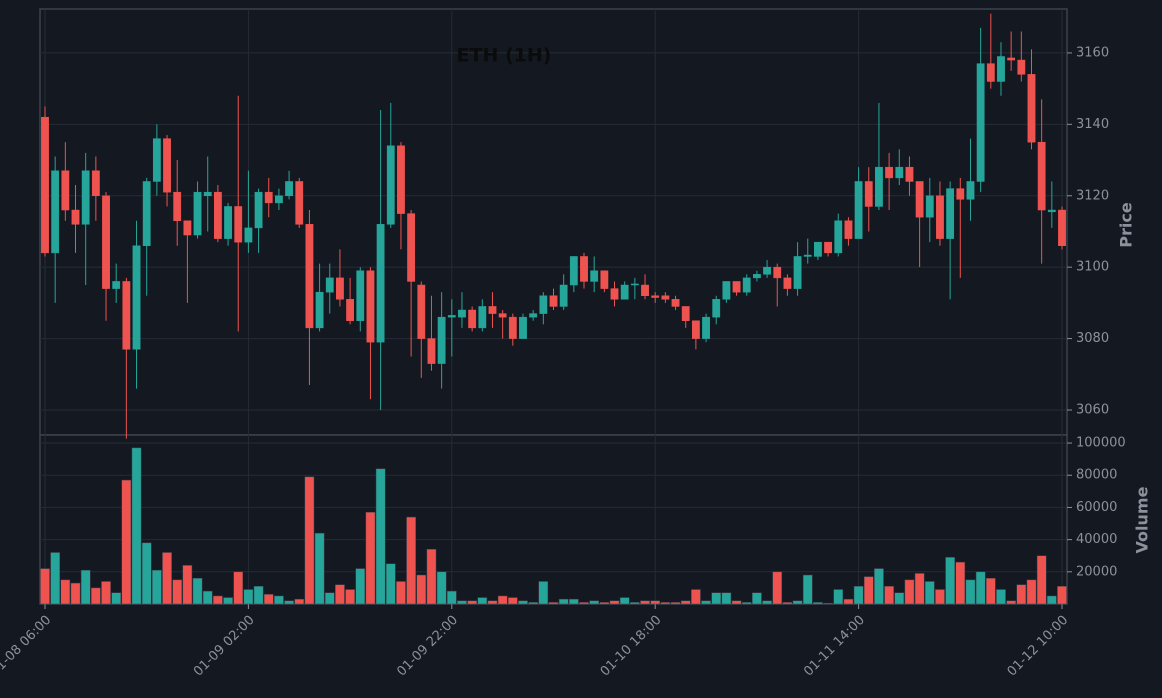 This screenshot has height=698, width=1162. What do you see at coordinates (1096, 539) in the screenshot?
I see `volume-tick-label: 40000` at bounding box center [1096, 539].